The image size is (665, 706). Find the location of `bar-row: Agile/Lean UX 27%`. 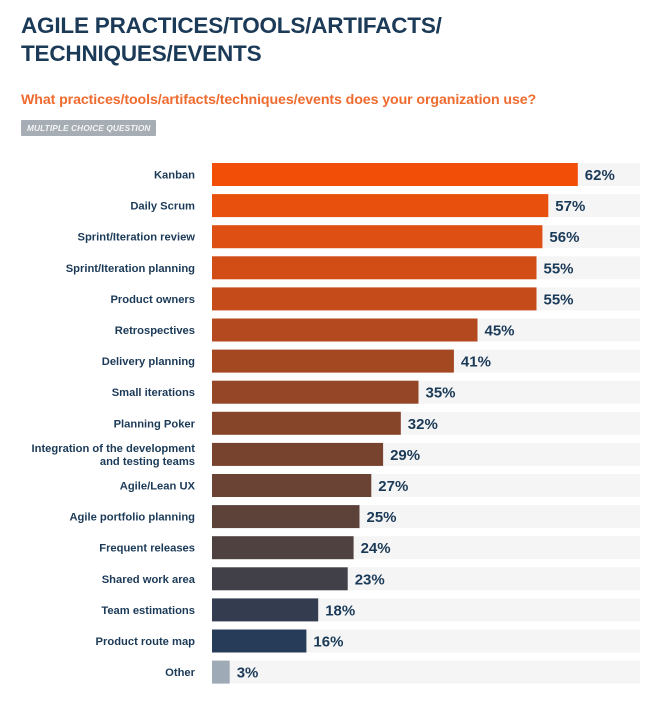

bar-row: Agile/Lean UX 27% is located at coordinates (380, 485).